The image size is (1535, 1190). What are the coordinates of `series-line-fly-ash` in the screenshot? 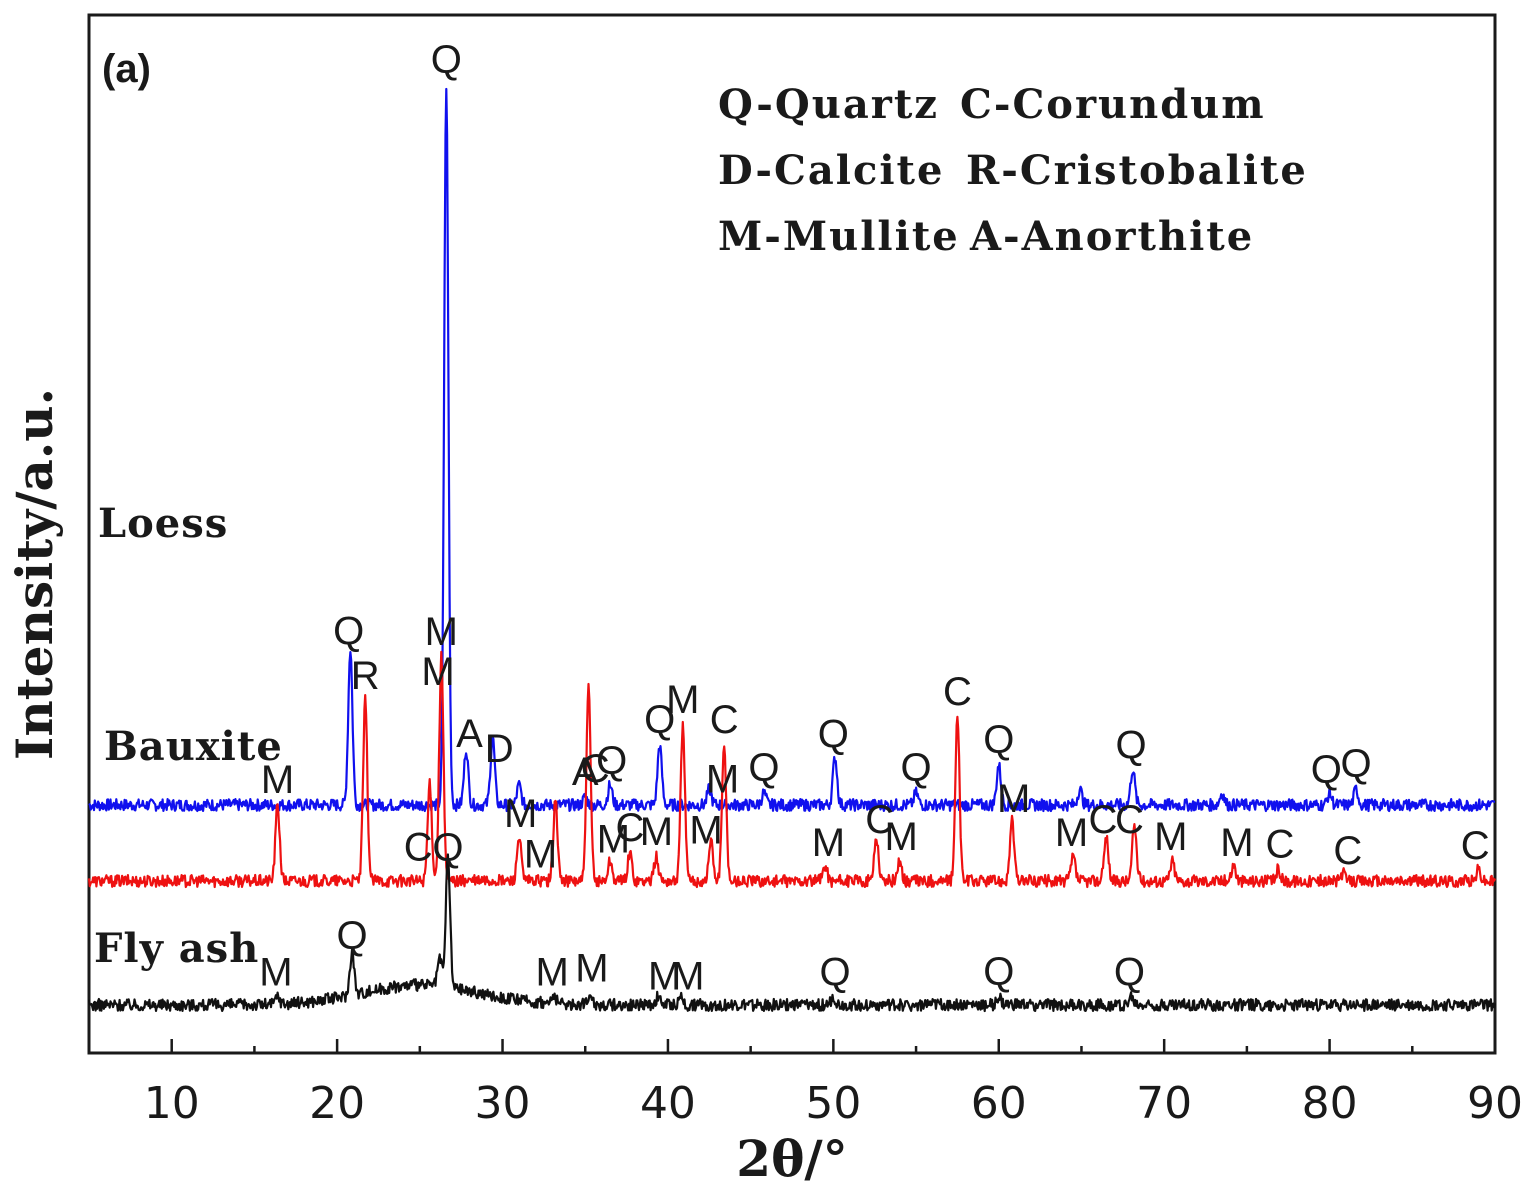 It's located at (792, 933).